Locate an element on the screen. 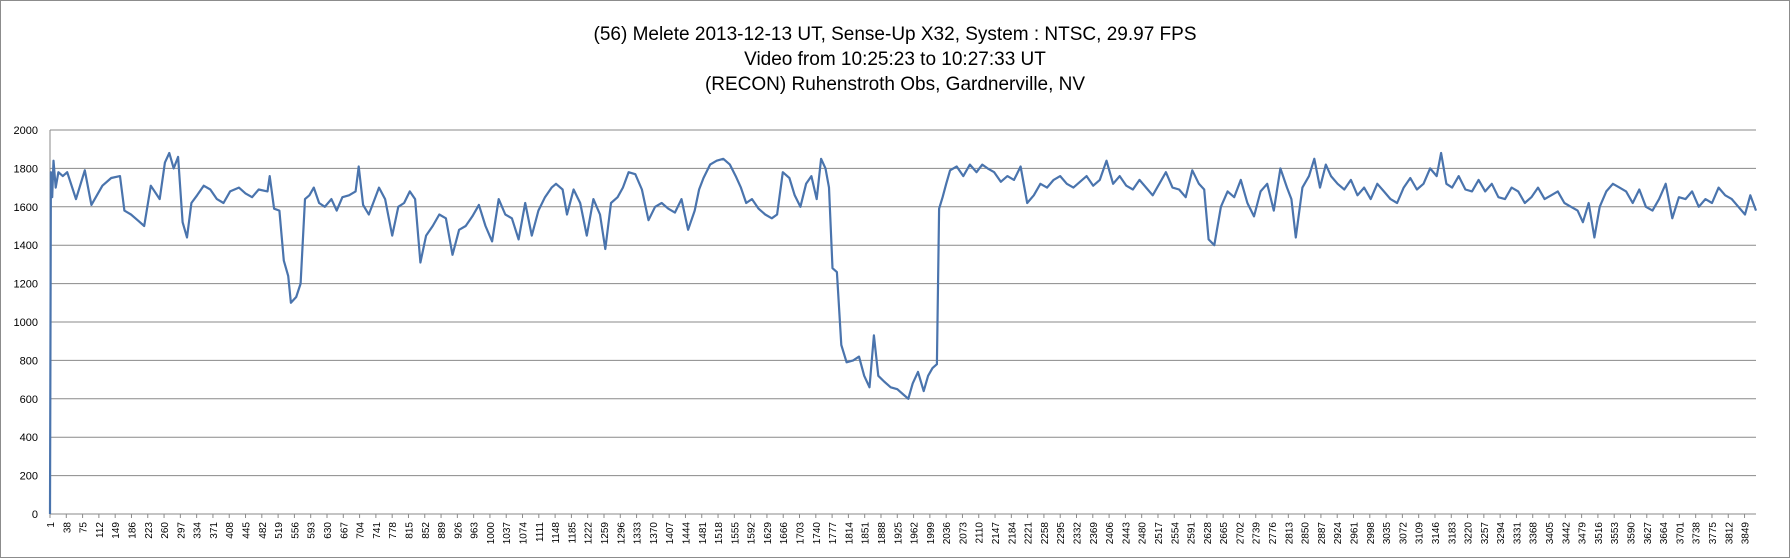 The width and height of the screenshot is (1790, 558). x-tick-label: 1592 is located at coordinates (752, 533).